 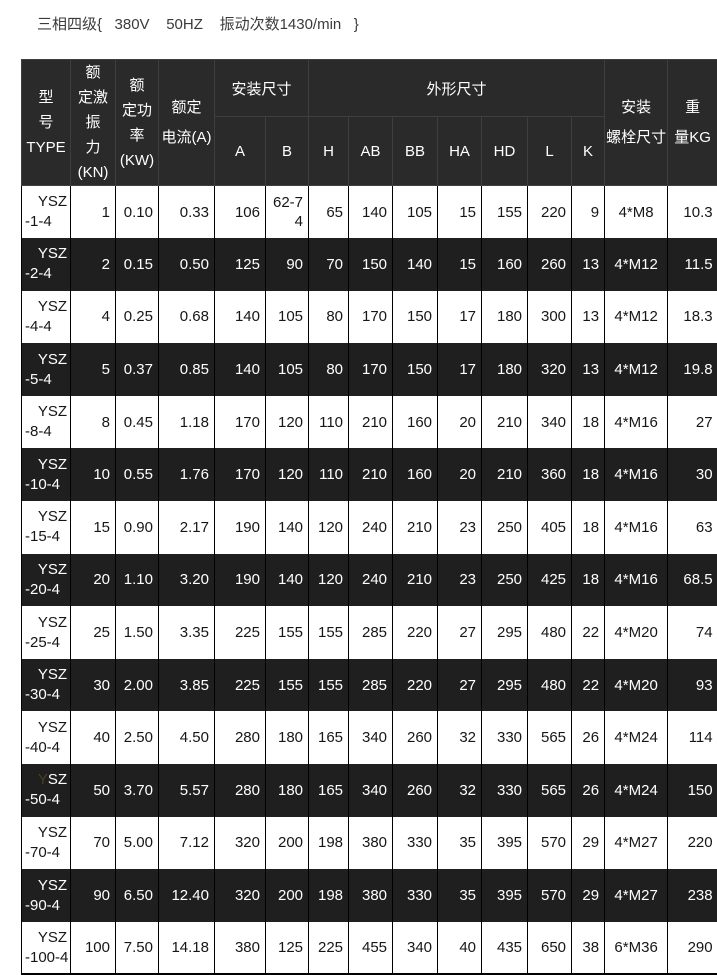 What do you see at coordinates (93, 685) in the screenshot?
I see `cell-kn: 30` at bounding box center [93, 685].